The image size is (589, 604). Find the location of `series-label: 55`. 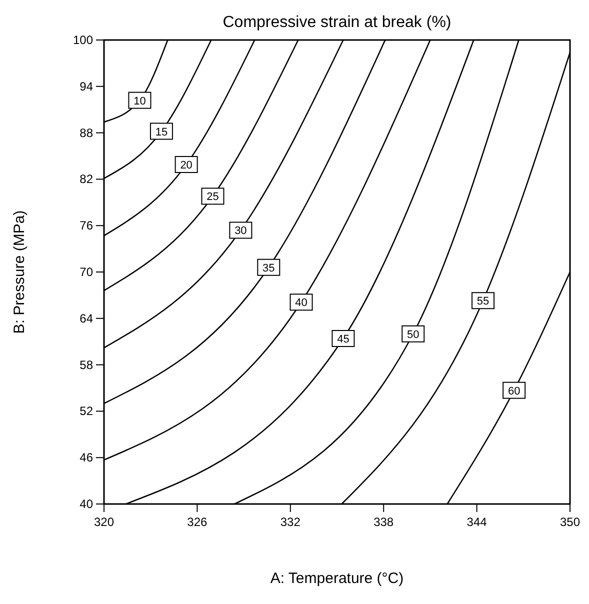

series-label: 55 is located at coordinates (483, 302).